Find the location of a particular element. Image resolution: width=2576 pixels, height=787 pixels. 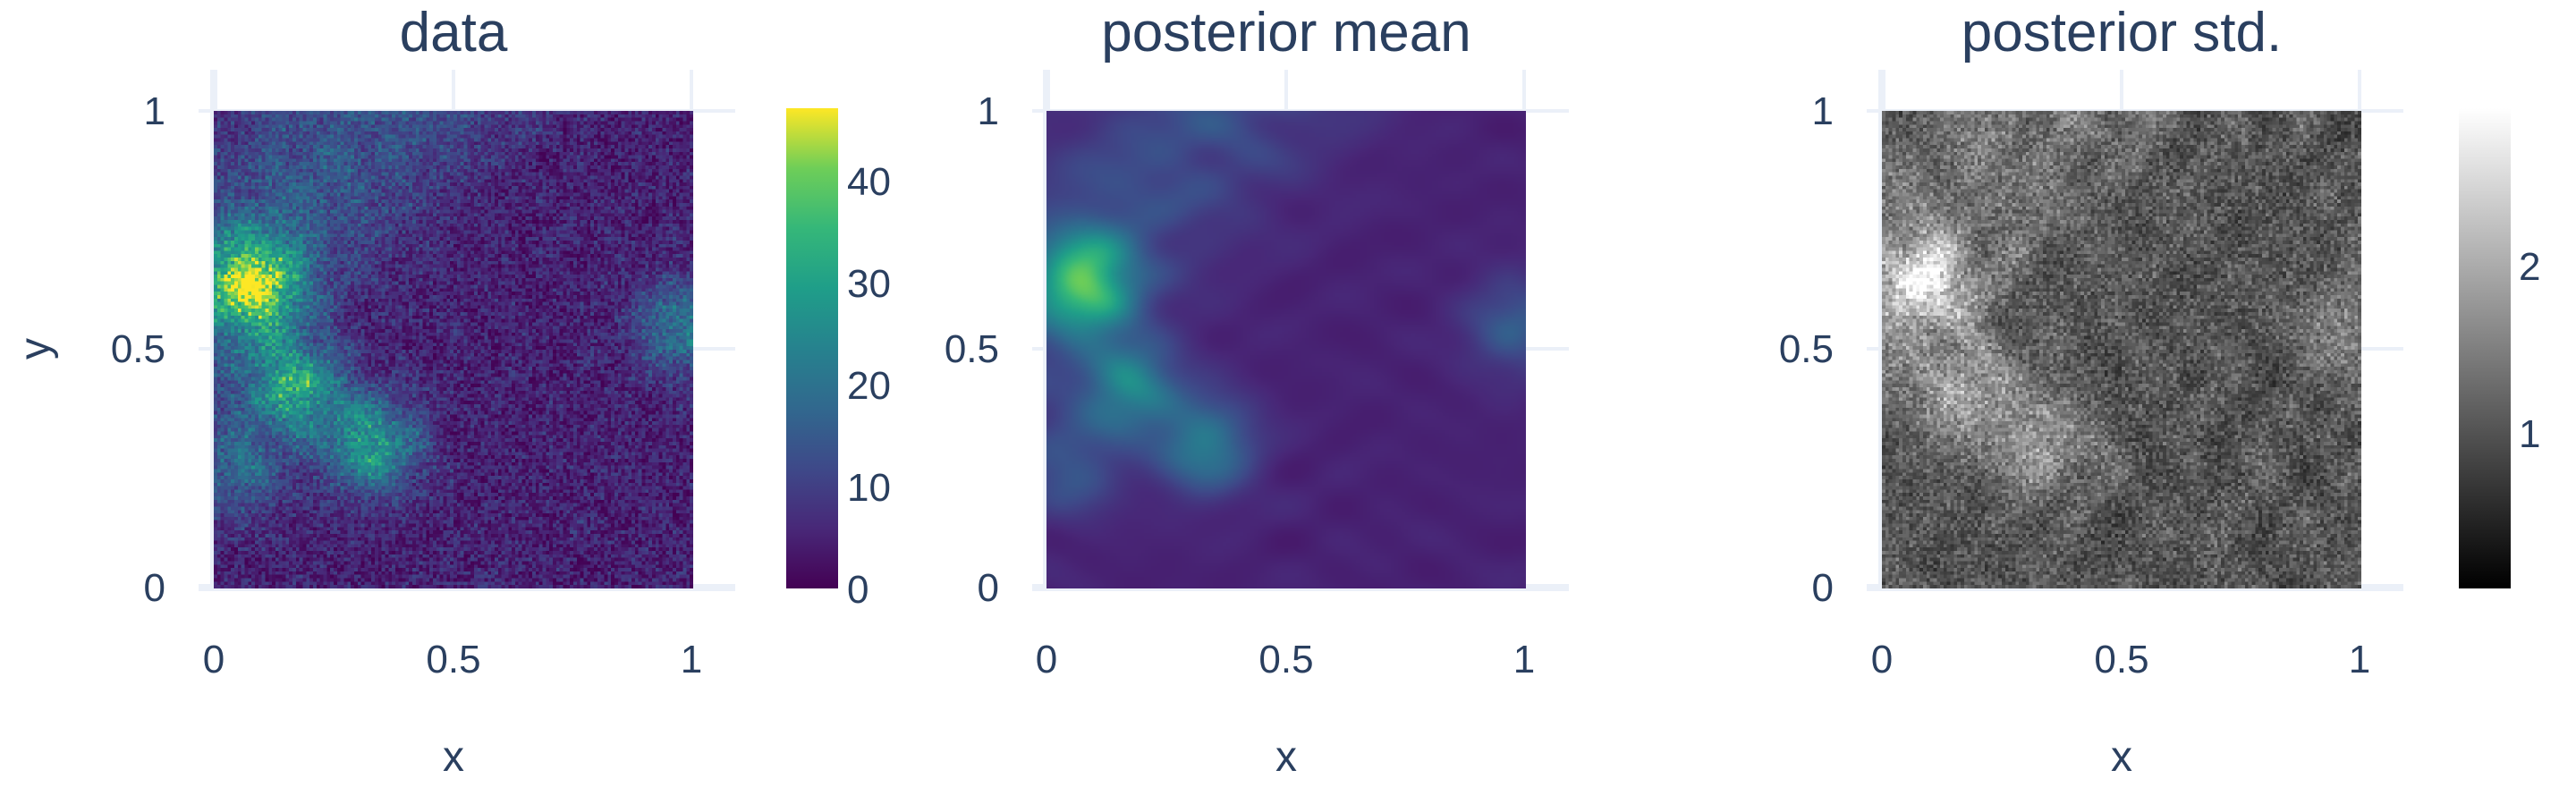

y-tick-label-data-0p5: 0.5 is located at coordinates (138, 349).